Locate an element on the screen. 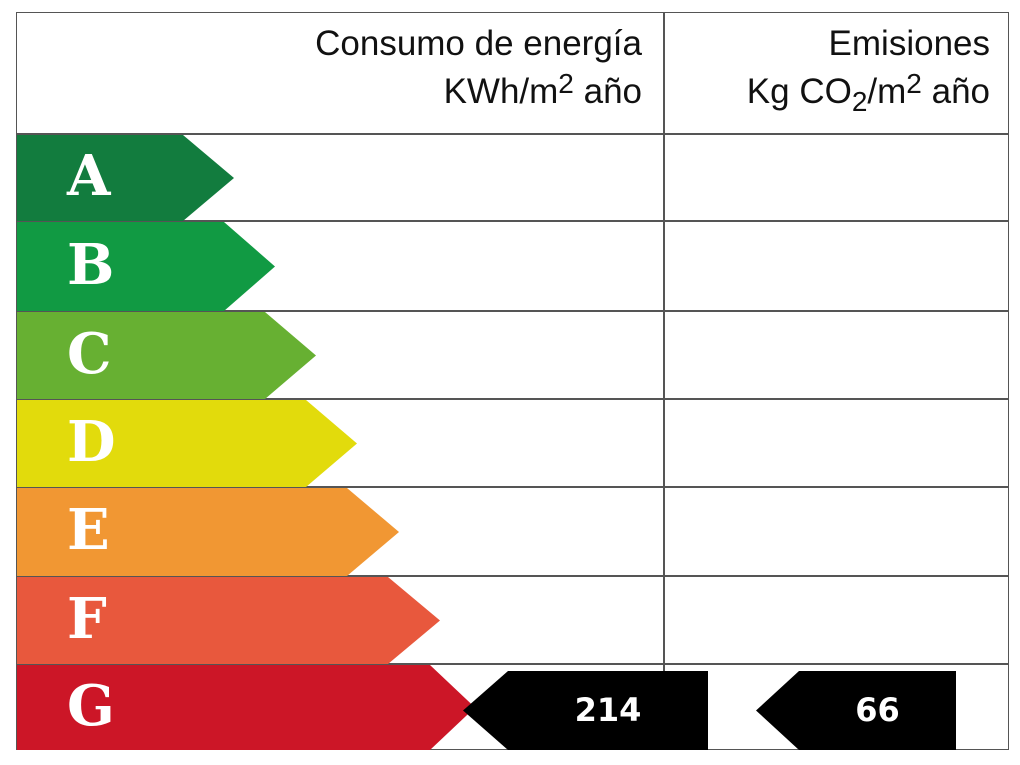 The image size is (1020, 765). energy-marker: 214 is located at coordinates (585, 713).